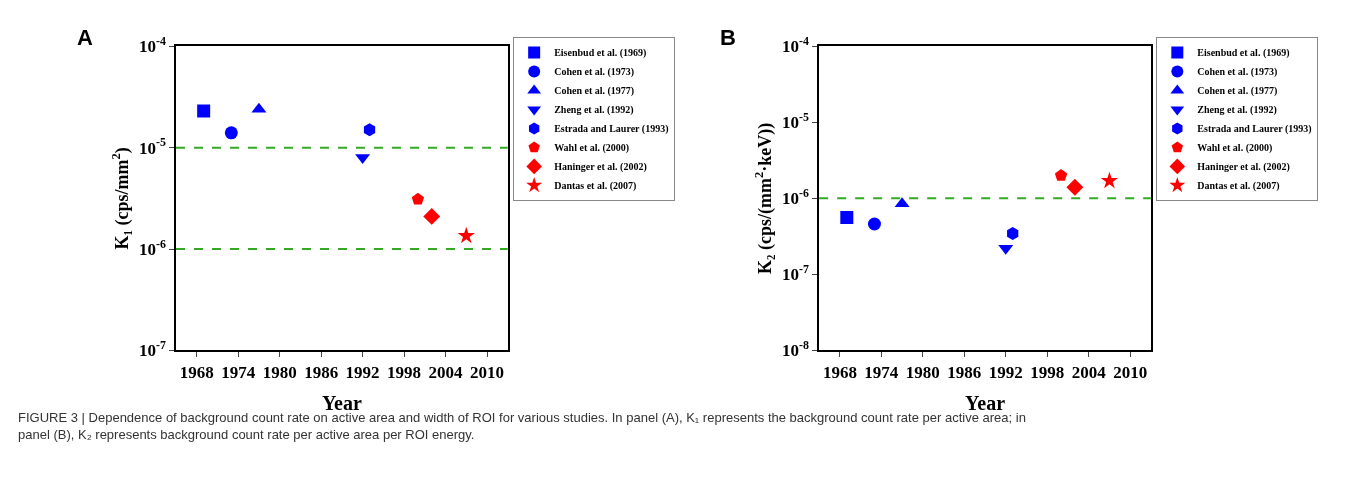 The height and width of the screenshot is (492, 1354). I want to click on y-tick-label: 10$^{-8}$, so click(796, 349).